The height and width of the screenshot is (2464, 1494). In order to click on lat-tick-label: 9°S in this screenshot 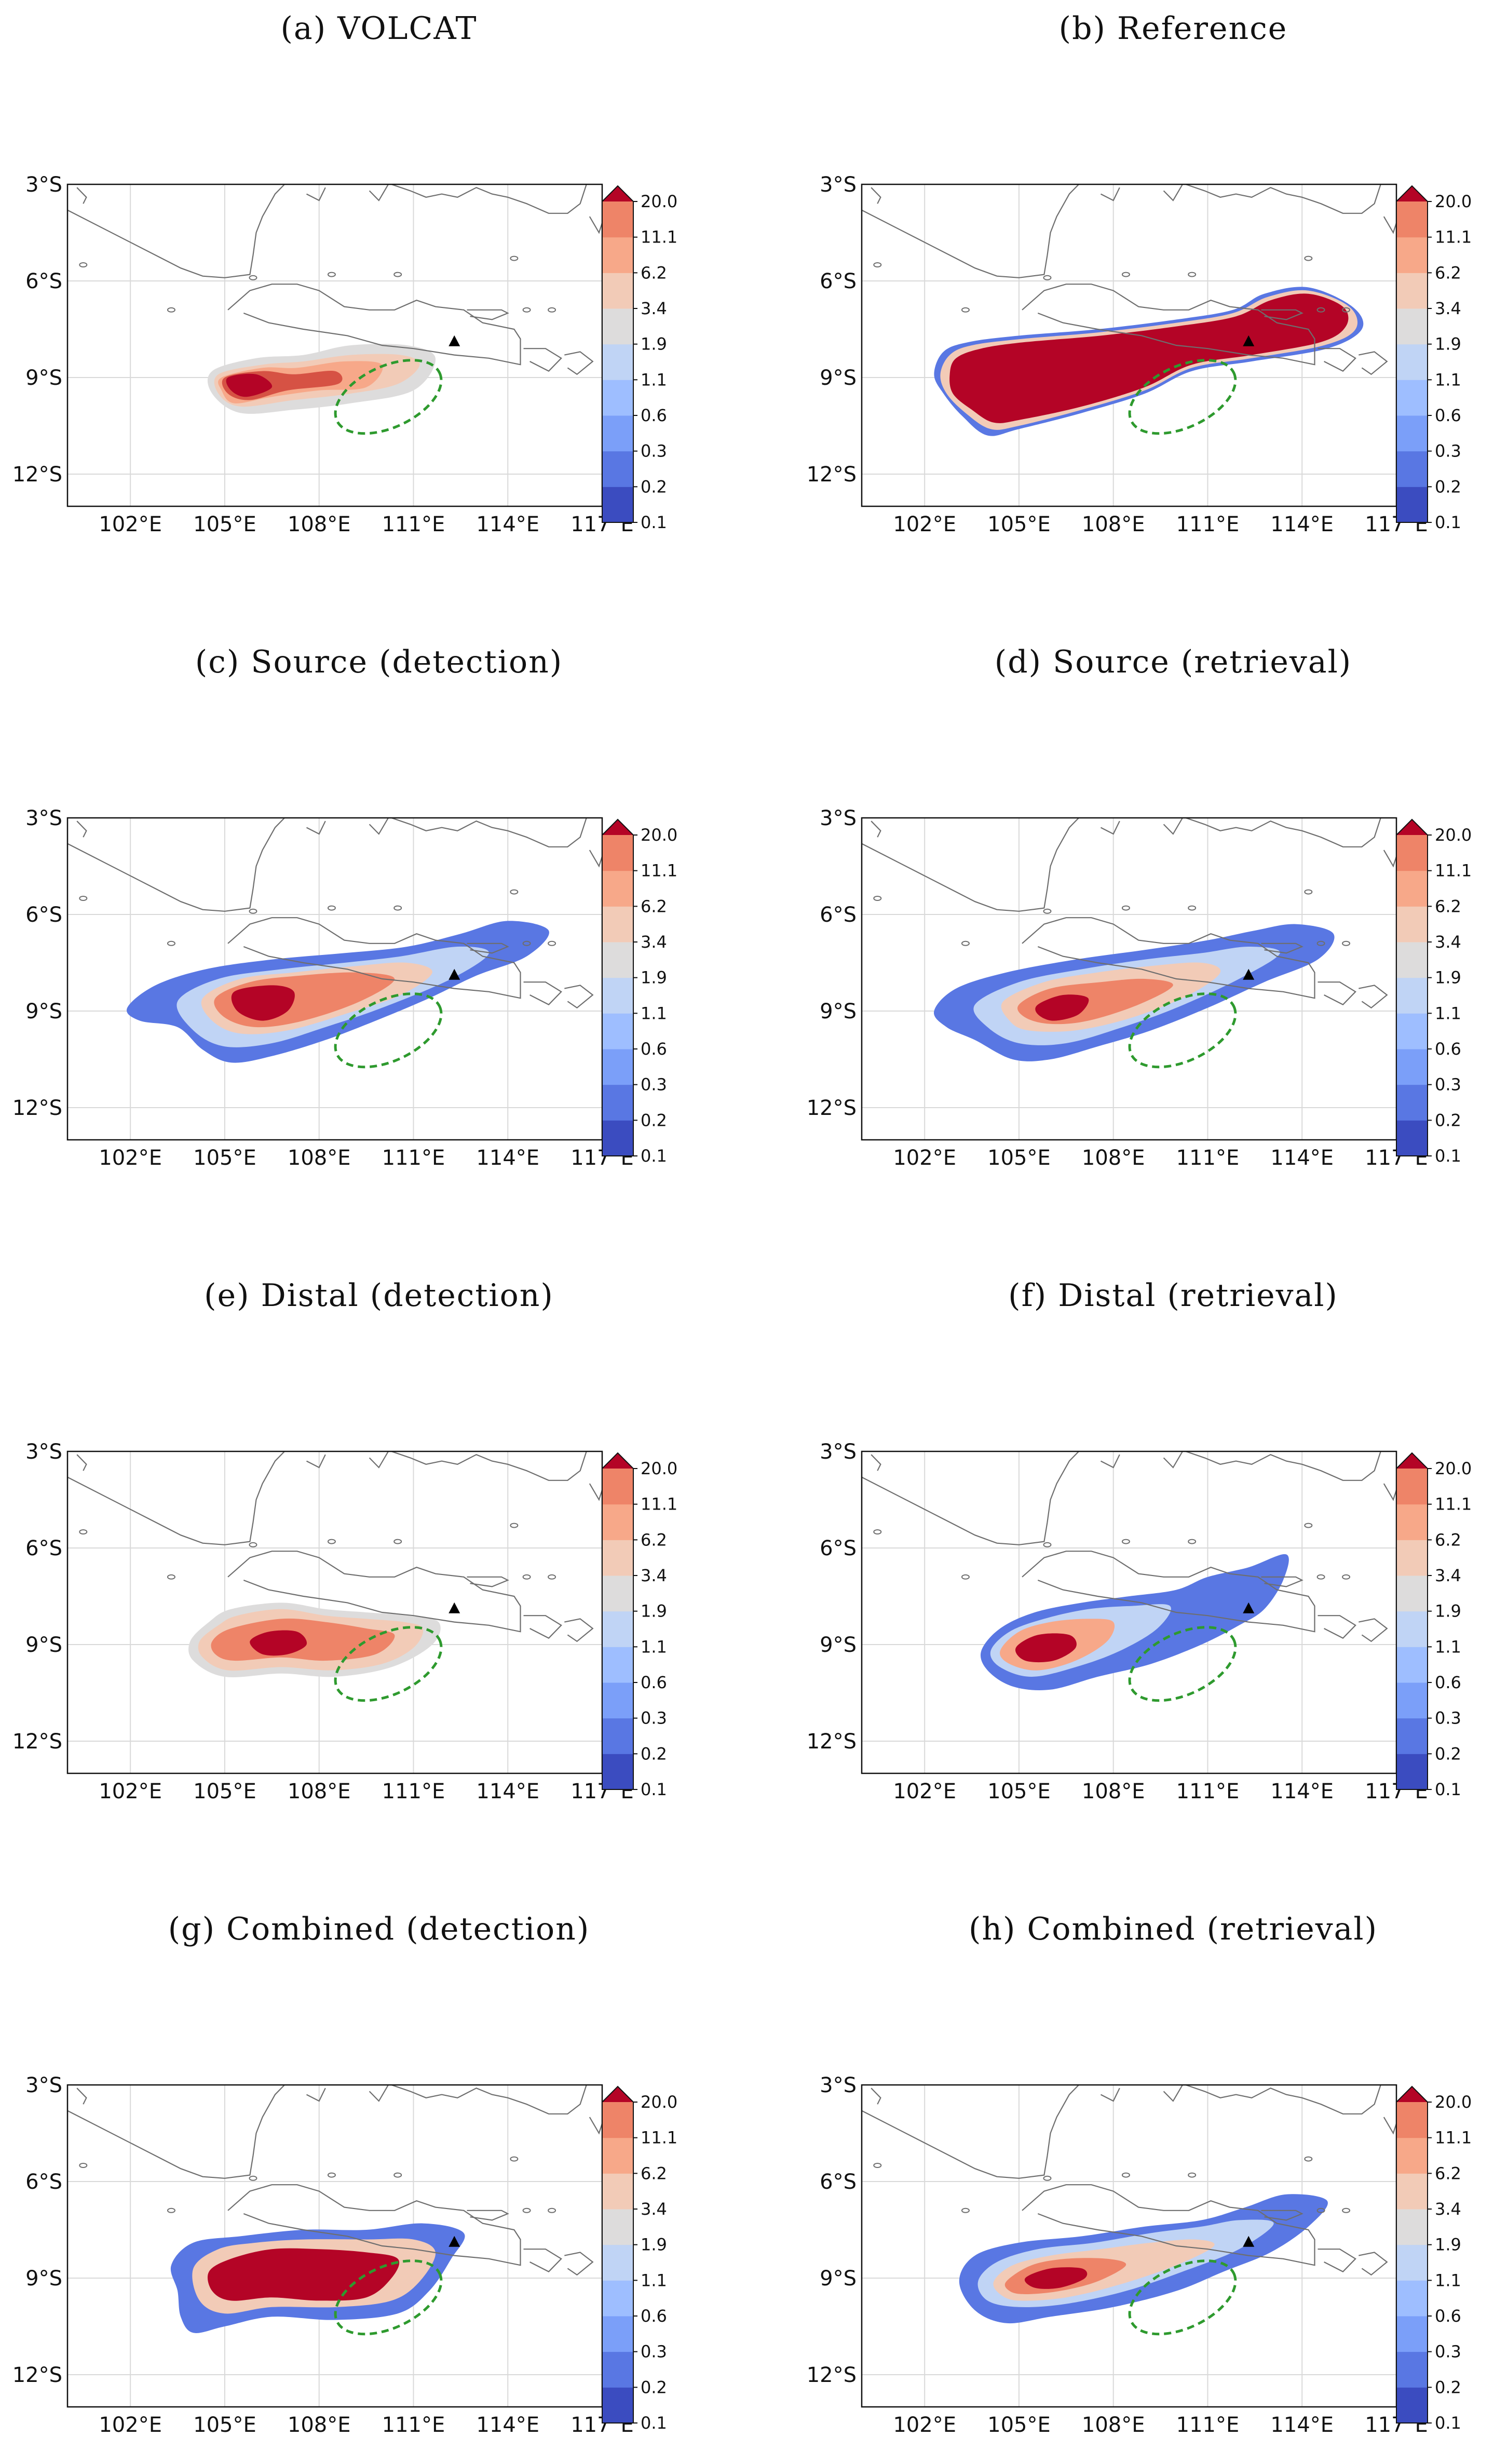, I will do `click(838, 1645)`.